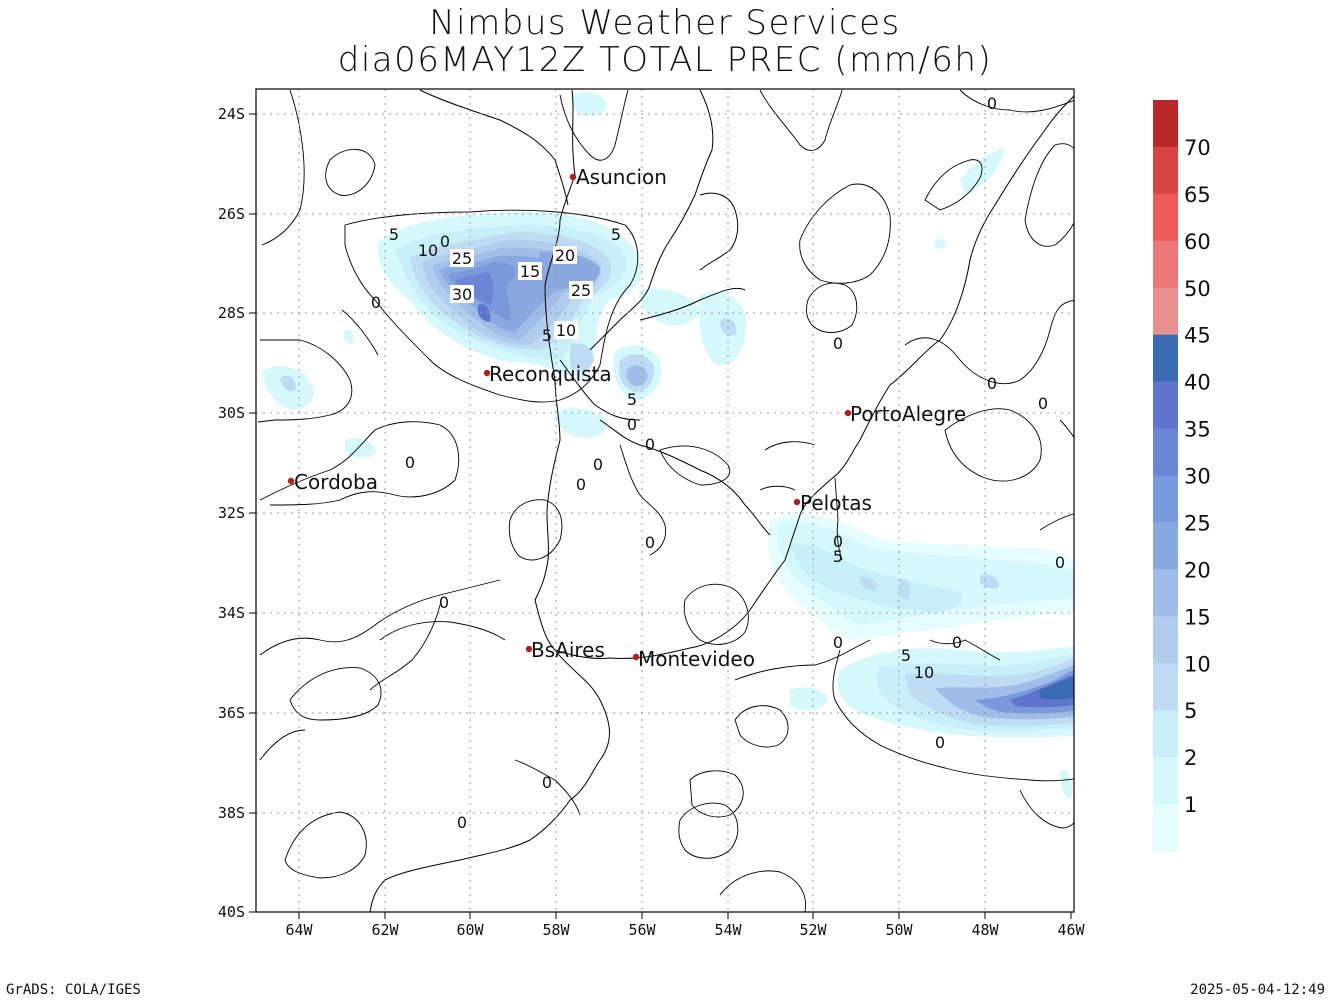  I want to click on lat-tick-label: 34S, so click(231, 613).